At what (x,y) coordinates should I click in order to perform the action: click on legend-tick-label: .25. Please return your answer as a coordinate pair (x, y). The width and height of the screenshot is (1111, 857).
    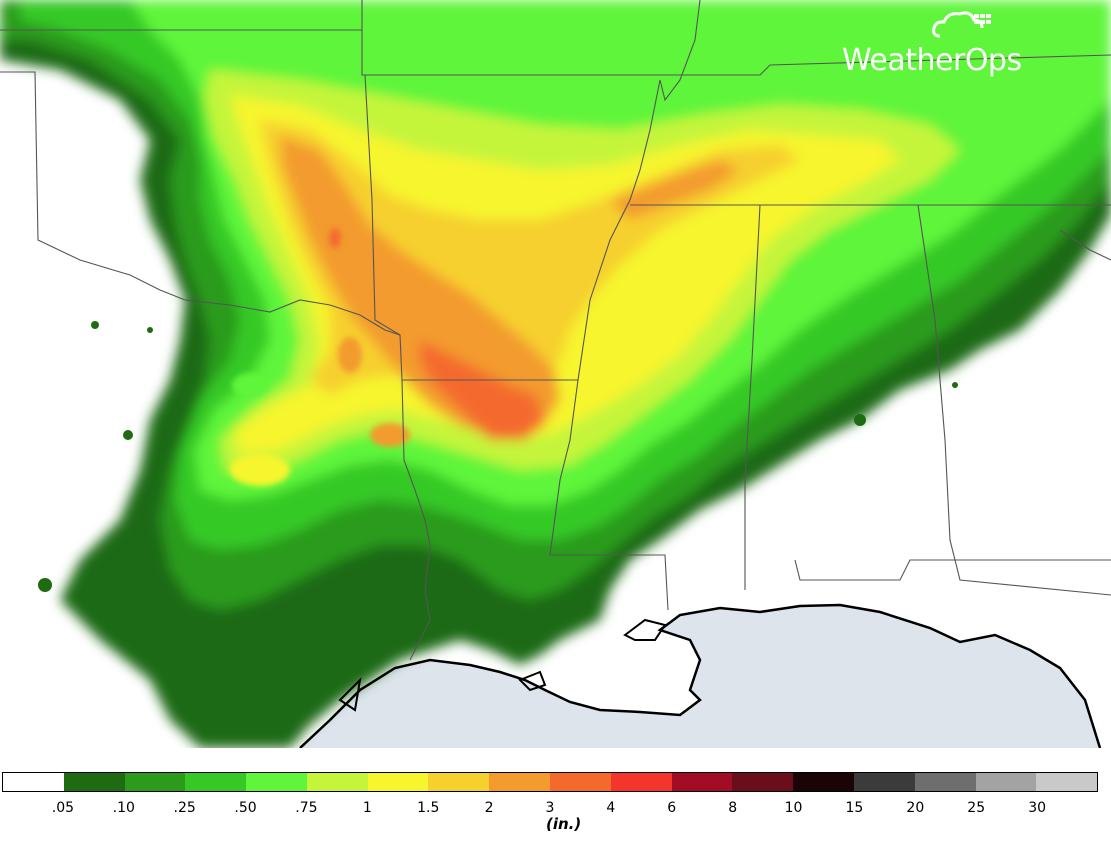
    Looking at the image, I should click on (184, 808).